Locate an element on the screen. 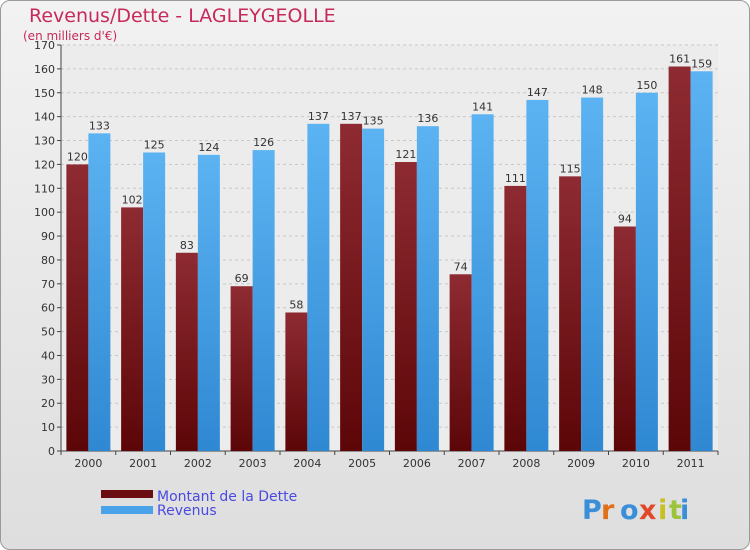 This screenshot has width=750, height=550. legend-swatch-dette is located at coordinates (127, 494).